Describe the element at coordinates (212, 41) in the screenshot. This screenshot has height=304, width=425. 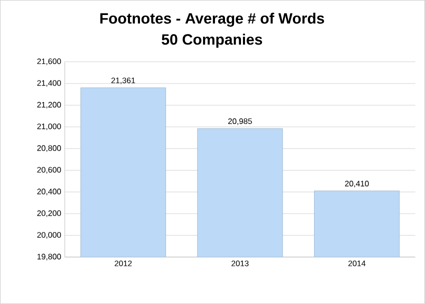
I see `chart-subtitle: 50 Companies` at that location.